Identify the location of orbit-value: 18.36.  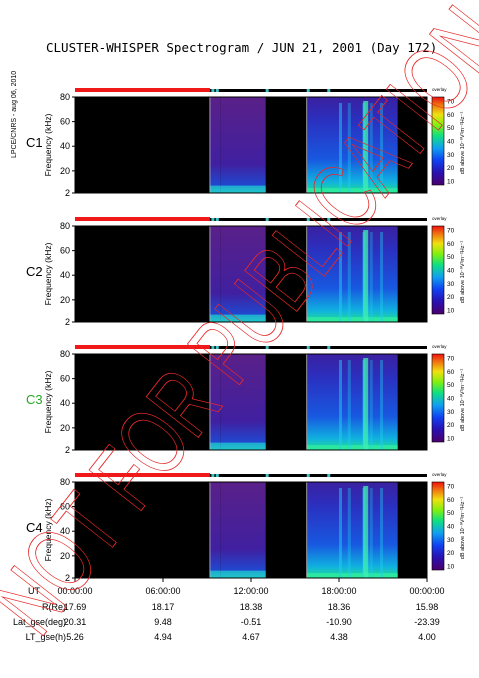
(339, 607).